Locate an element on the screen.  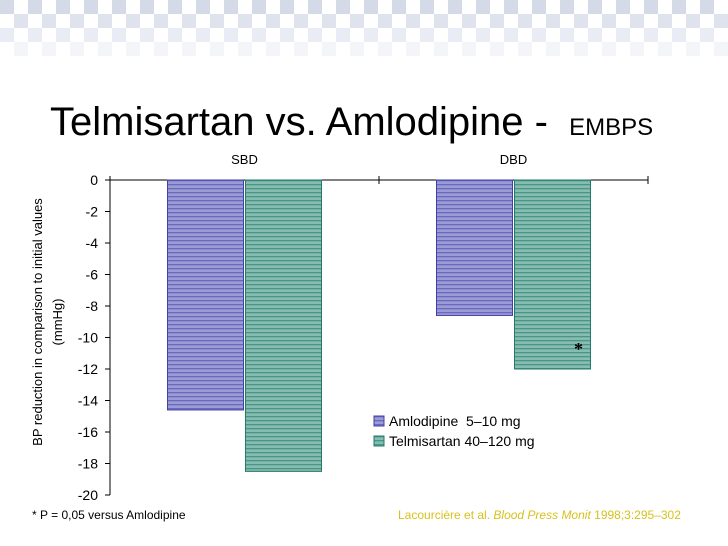
citation-journal: Blood Press Monit is located at coordinates (542, 515).